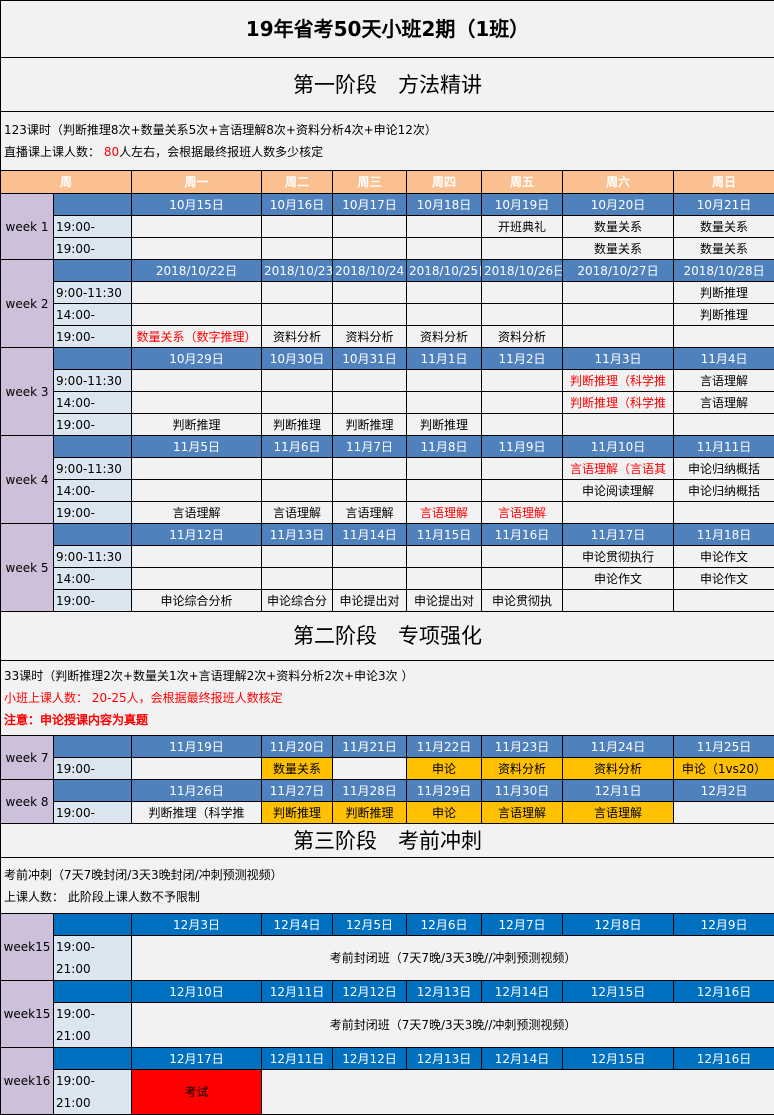  Describe the element at coordinates (522, 992) in the screenshot. I see `date-cell: 12月14日` at that location.